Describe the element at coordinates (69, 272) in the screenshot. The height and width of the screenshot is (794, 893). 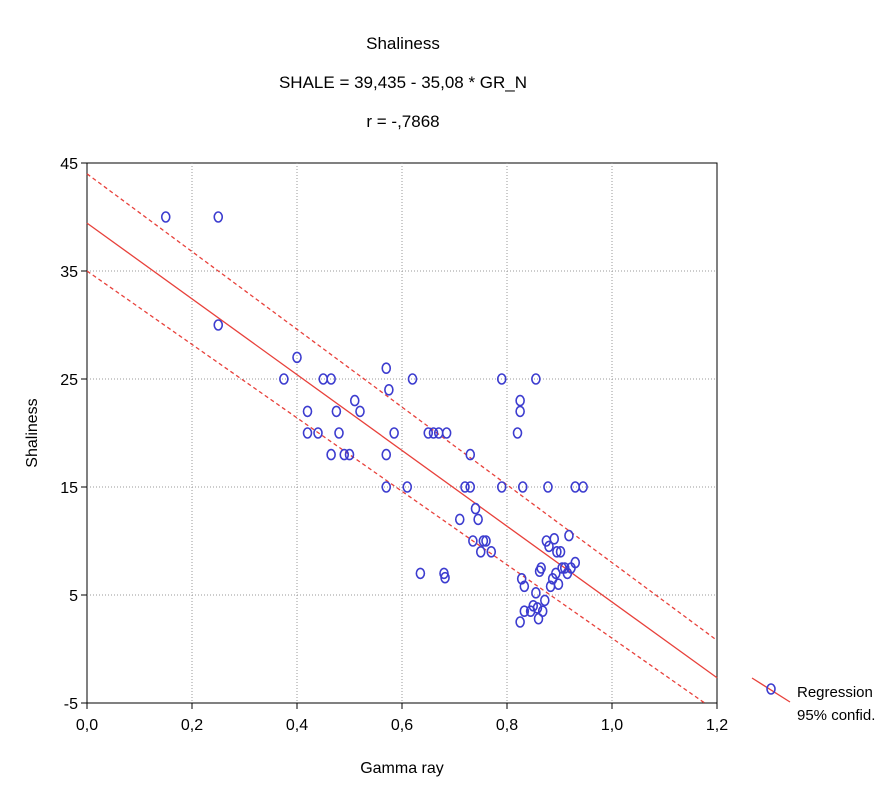
I see `y-tick-label: 35` at that location.